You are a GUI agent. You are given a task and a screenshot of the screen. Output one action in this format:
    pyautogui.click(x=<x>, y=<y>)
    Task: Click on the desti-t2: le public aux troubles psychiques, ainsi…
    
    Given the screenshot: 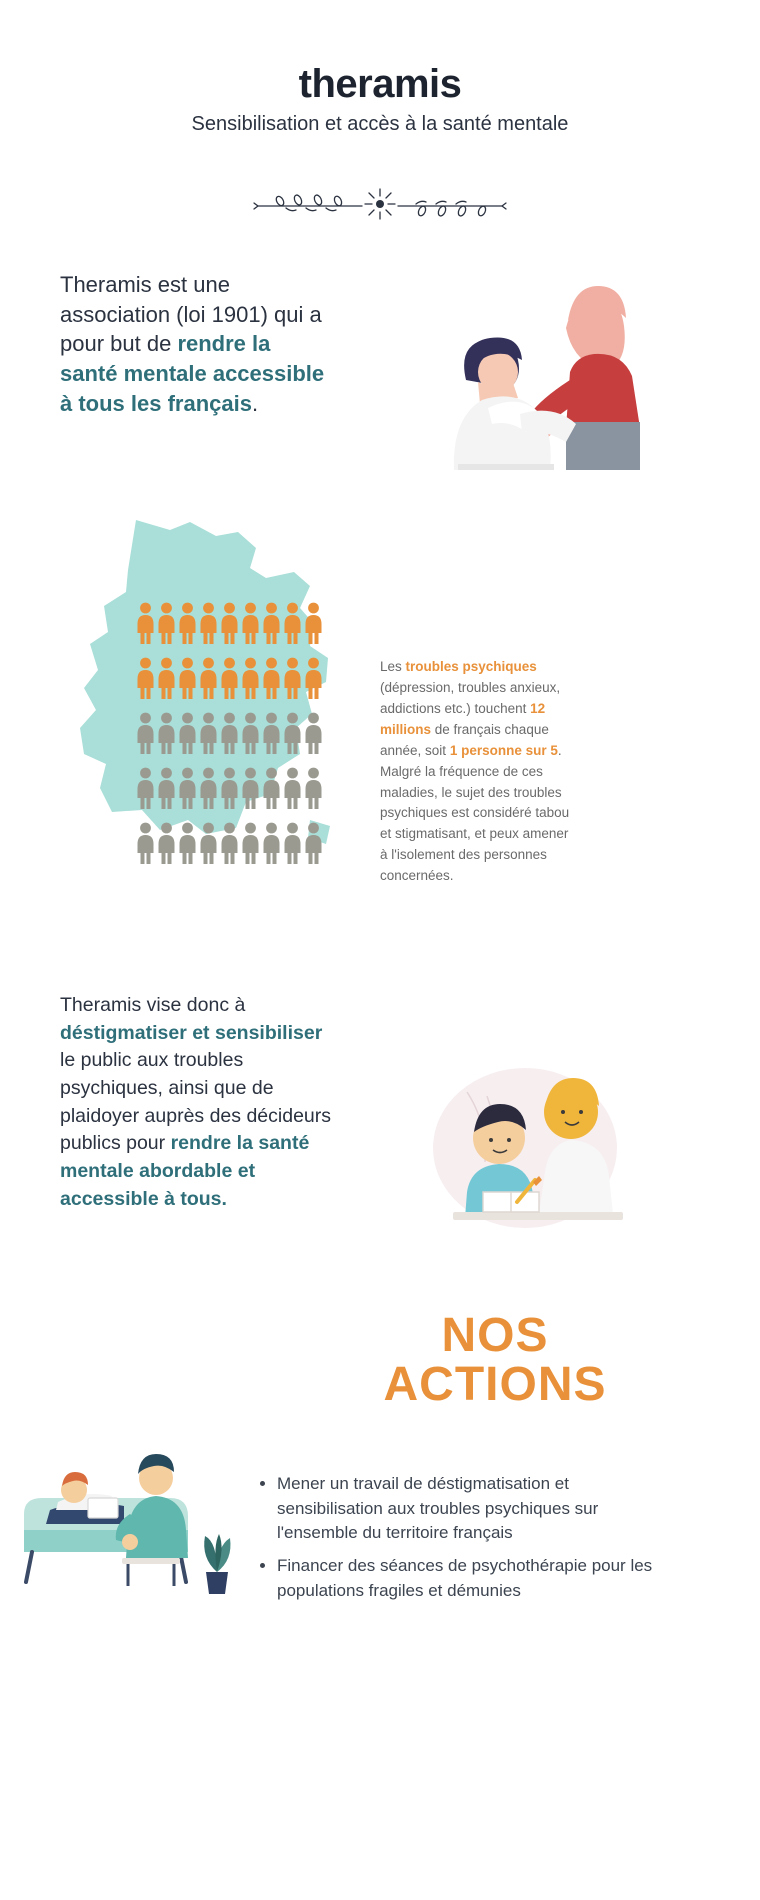 What is the action you would take?
    pyautogui.click(x=196, y=1102)
    